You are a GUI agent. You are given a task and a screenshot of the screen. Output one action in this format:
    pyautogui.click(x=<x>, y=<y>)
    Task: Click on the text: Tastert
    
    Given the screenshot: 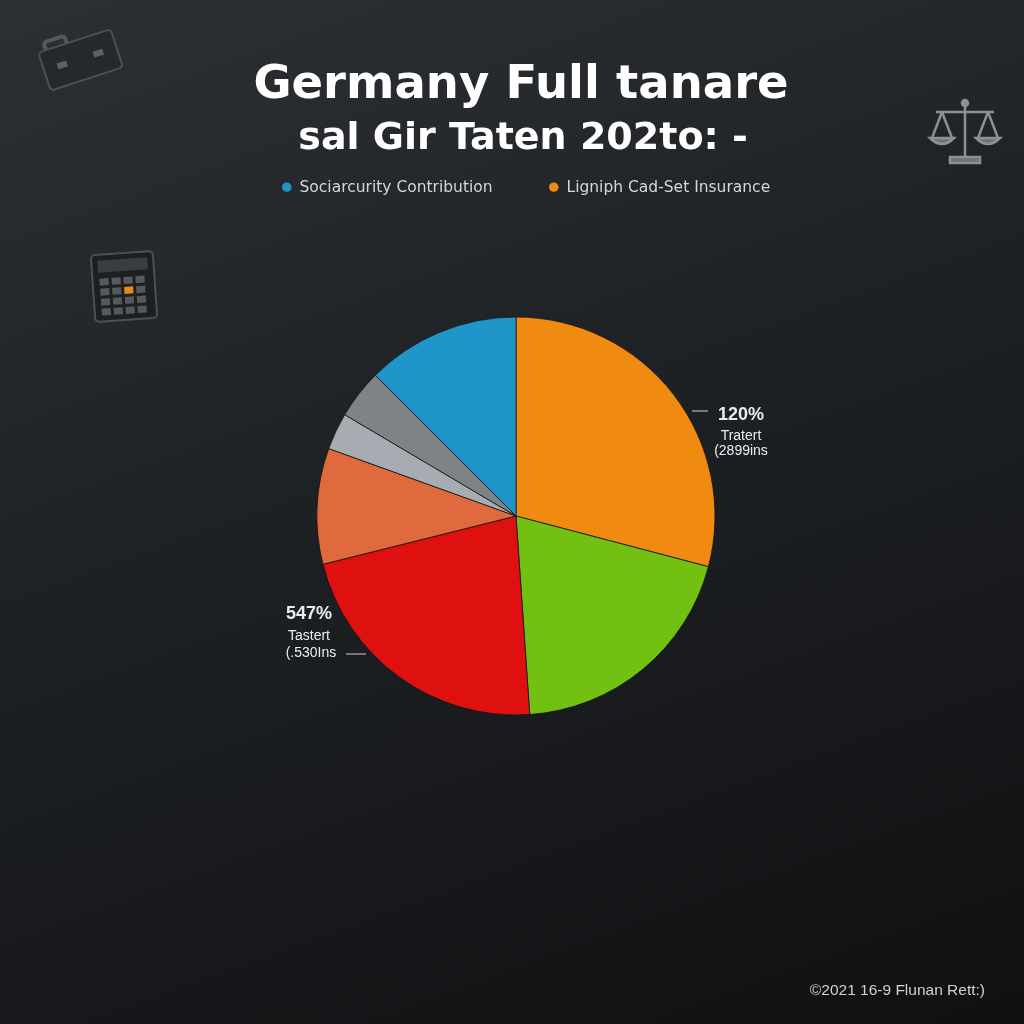 What is the action you would take?
    pyautogui.click(x=309, y=635)
    